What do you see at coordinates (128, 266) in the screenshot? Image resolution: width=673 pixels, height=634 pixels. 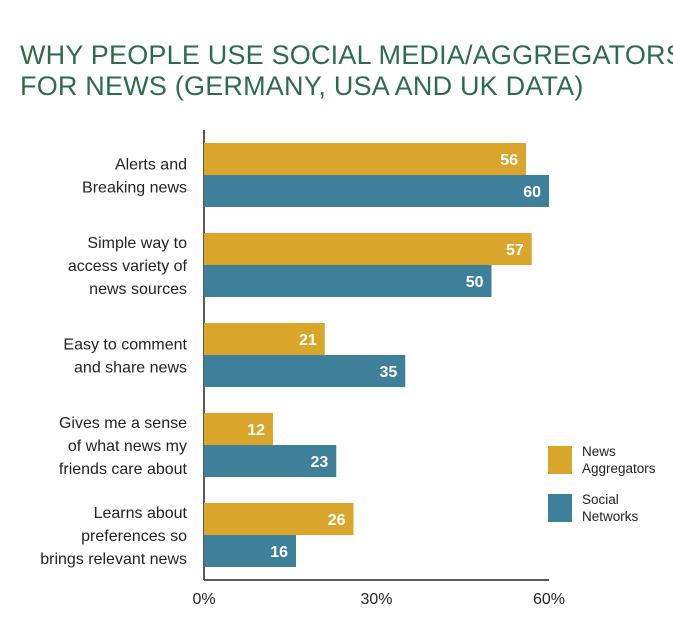 I see `category-label: access variety of` at bounding box center [128, 266].